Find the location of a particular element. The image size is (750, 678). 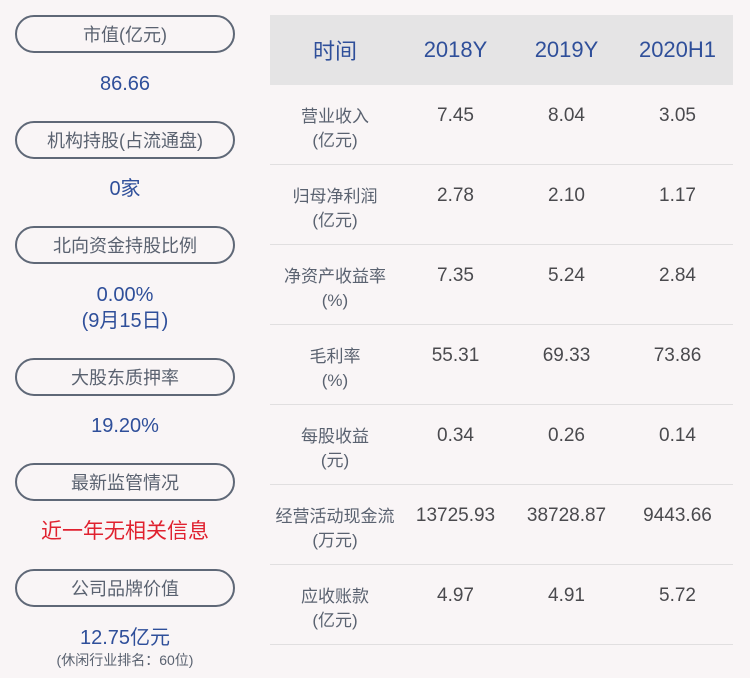

row-metric: 每股收益 (元) is located at coordinates (335, 439).